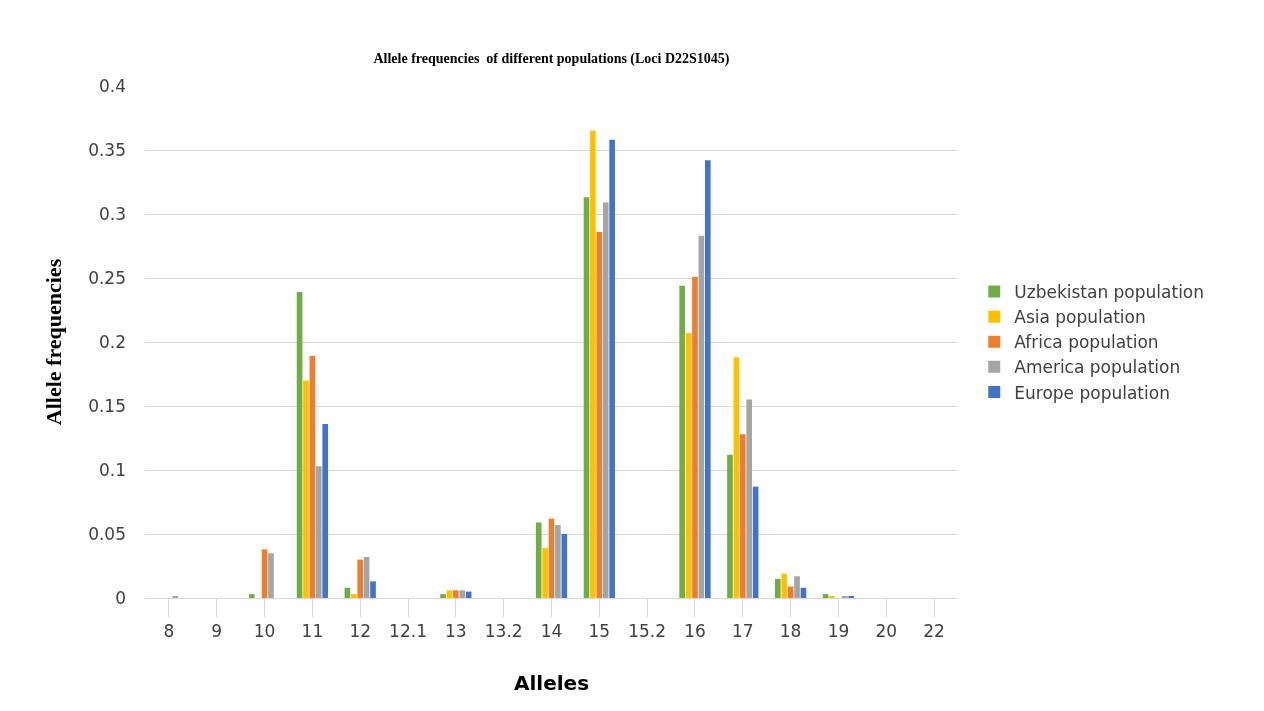 This screenshot has width=1264, height=711. Describe the element at coordinates (112, 469) in the screenshot. I see `y-tick-label: 0.1` at that location.